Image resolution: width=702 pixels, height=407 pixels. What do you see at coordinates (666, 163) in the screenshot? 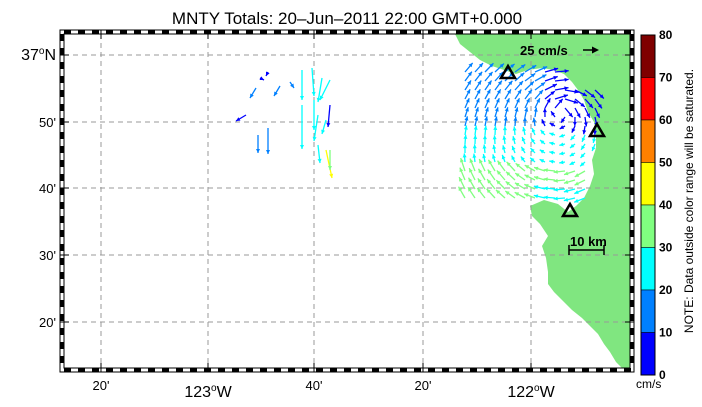
I see `colorbar-tick: 50` at bounding box center [666, 163].